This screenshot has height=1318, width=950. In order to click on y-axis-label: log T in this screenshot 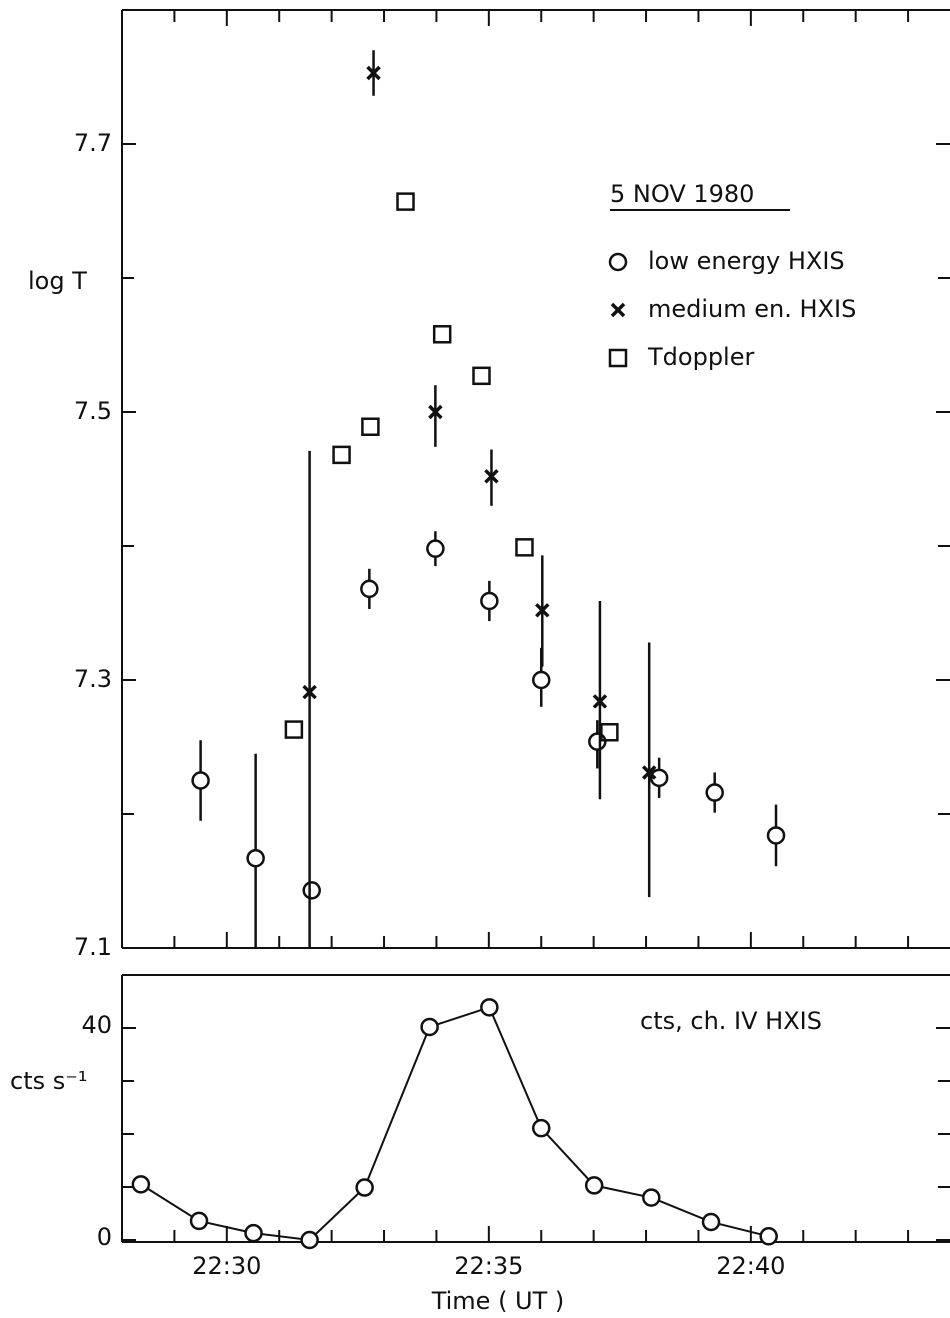, I will do `click(57, 281)`.